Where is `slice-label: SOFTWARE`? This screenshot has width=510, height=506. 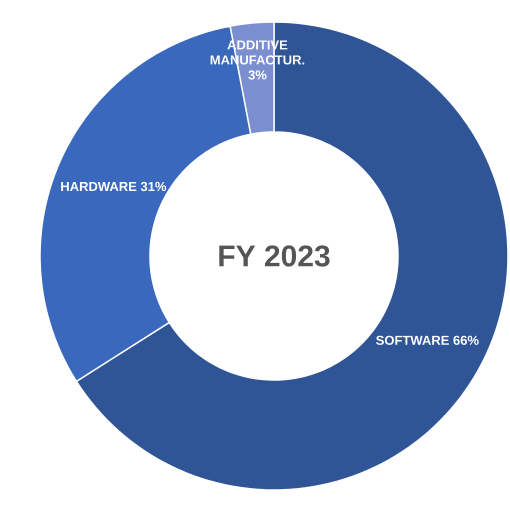
slice-label: SOFTWARE is located at coordinates (412, 340).